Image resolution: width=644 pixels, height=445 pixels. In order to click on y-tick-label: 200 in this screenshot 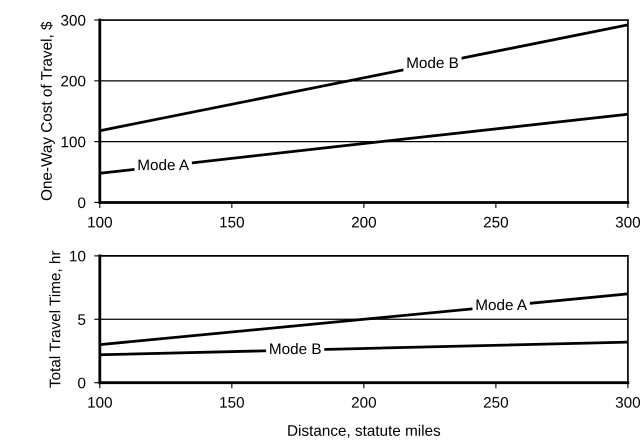, I will do `click(73, 81)`.